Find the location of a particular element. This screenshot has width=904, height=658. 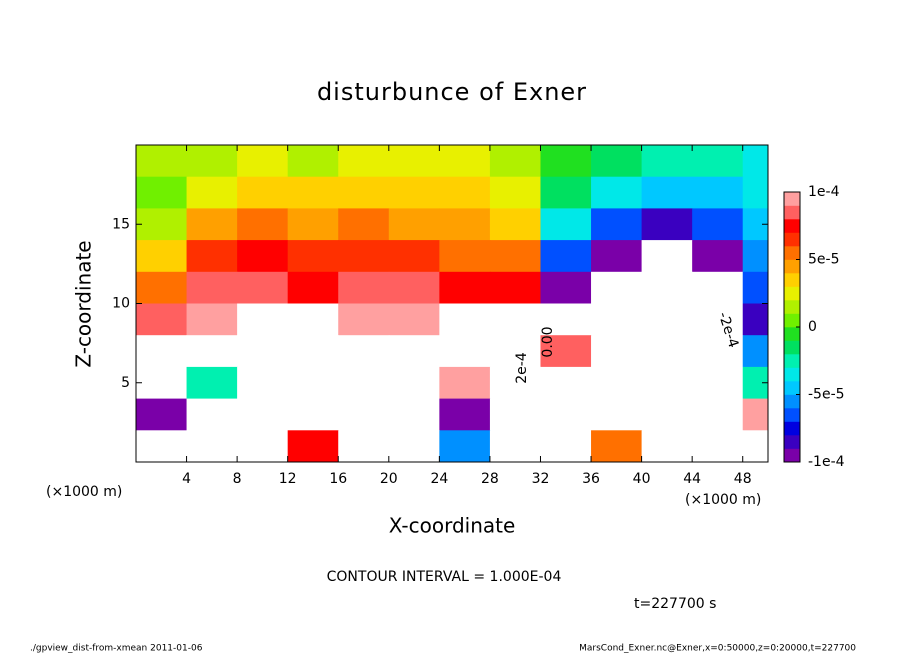

x-tick-label: 48 is located at coordinates (743, 479).